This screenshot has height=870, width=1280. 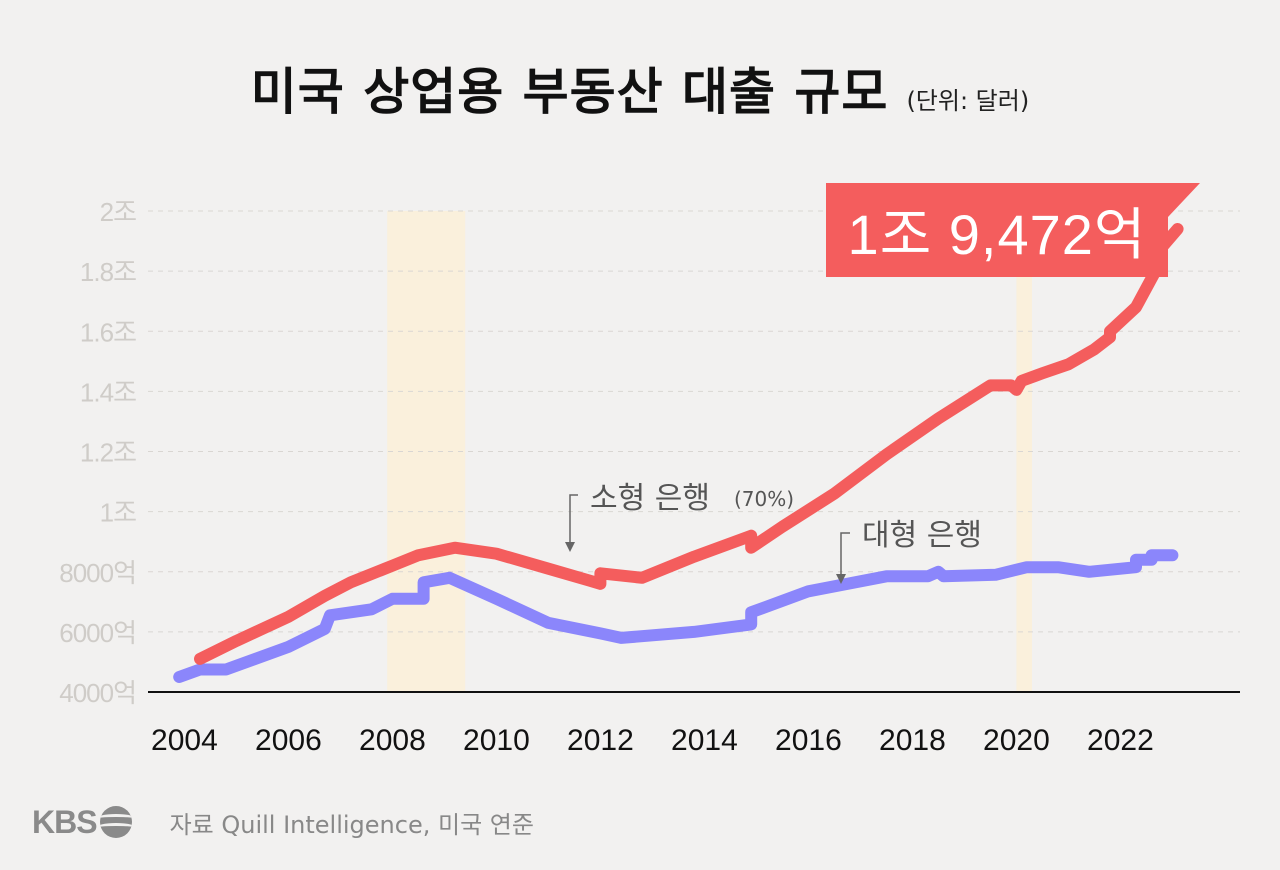 I want to click on chart-title: 미국 상업용 부동산 대출 규모, so click(x=569, y=92).